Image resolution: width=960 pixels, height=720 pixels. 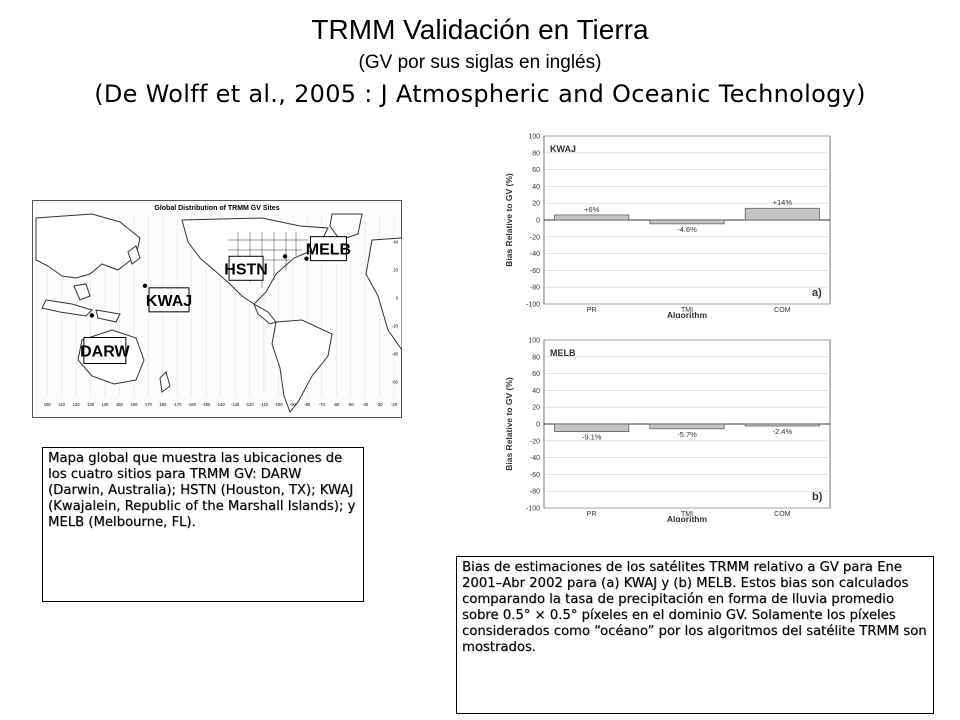 I want to click on map-title: Global Distribution of TRMM GV Sites, so click(x=216, y=208).